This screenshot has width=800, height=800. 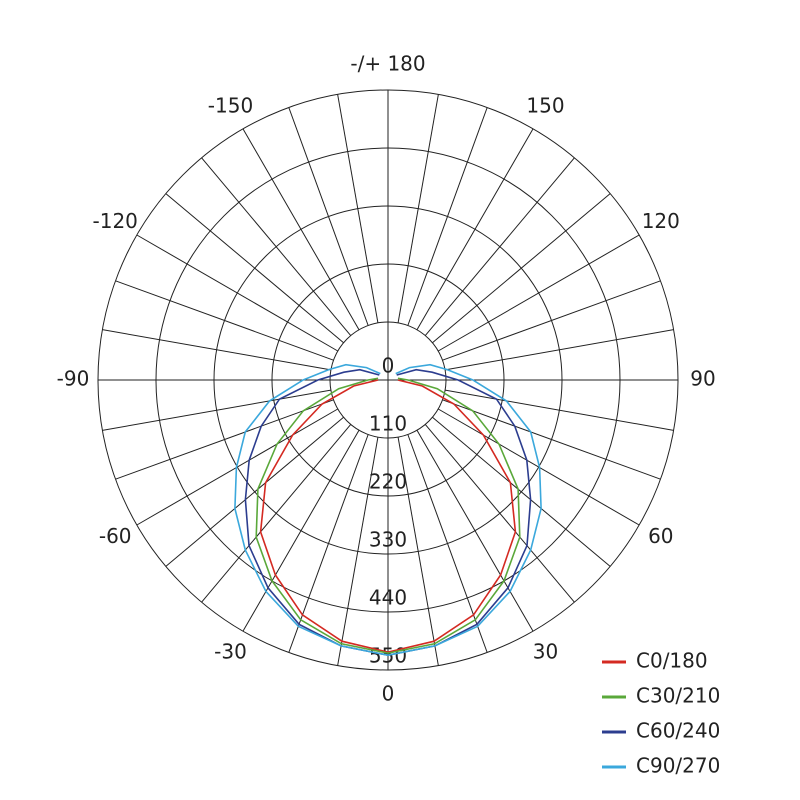 I want to click on angle-tick-label: -60, so click(x=115, y=536).